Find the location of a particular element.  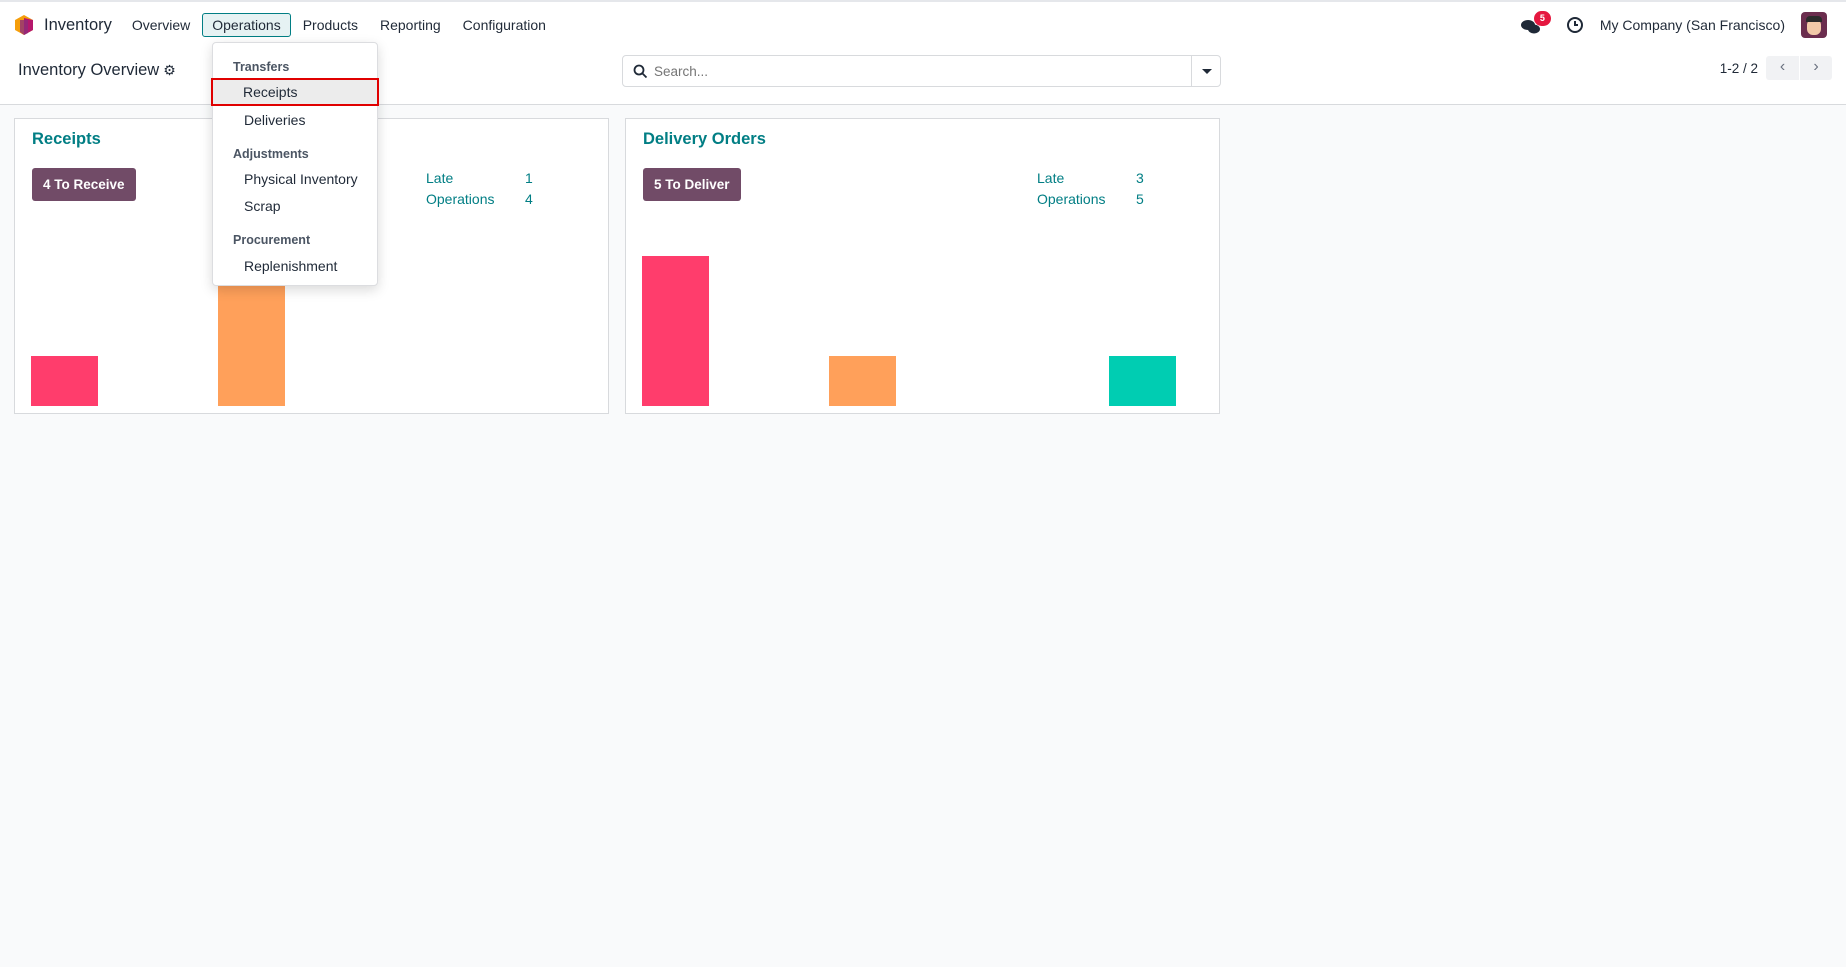

pager: 1-2 / 2 ‹ › is located at coordinates (1776, 68).